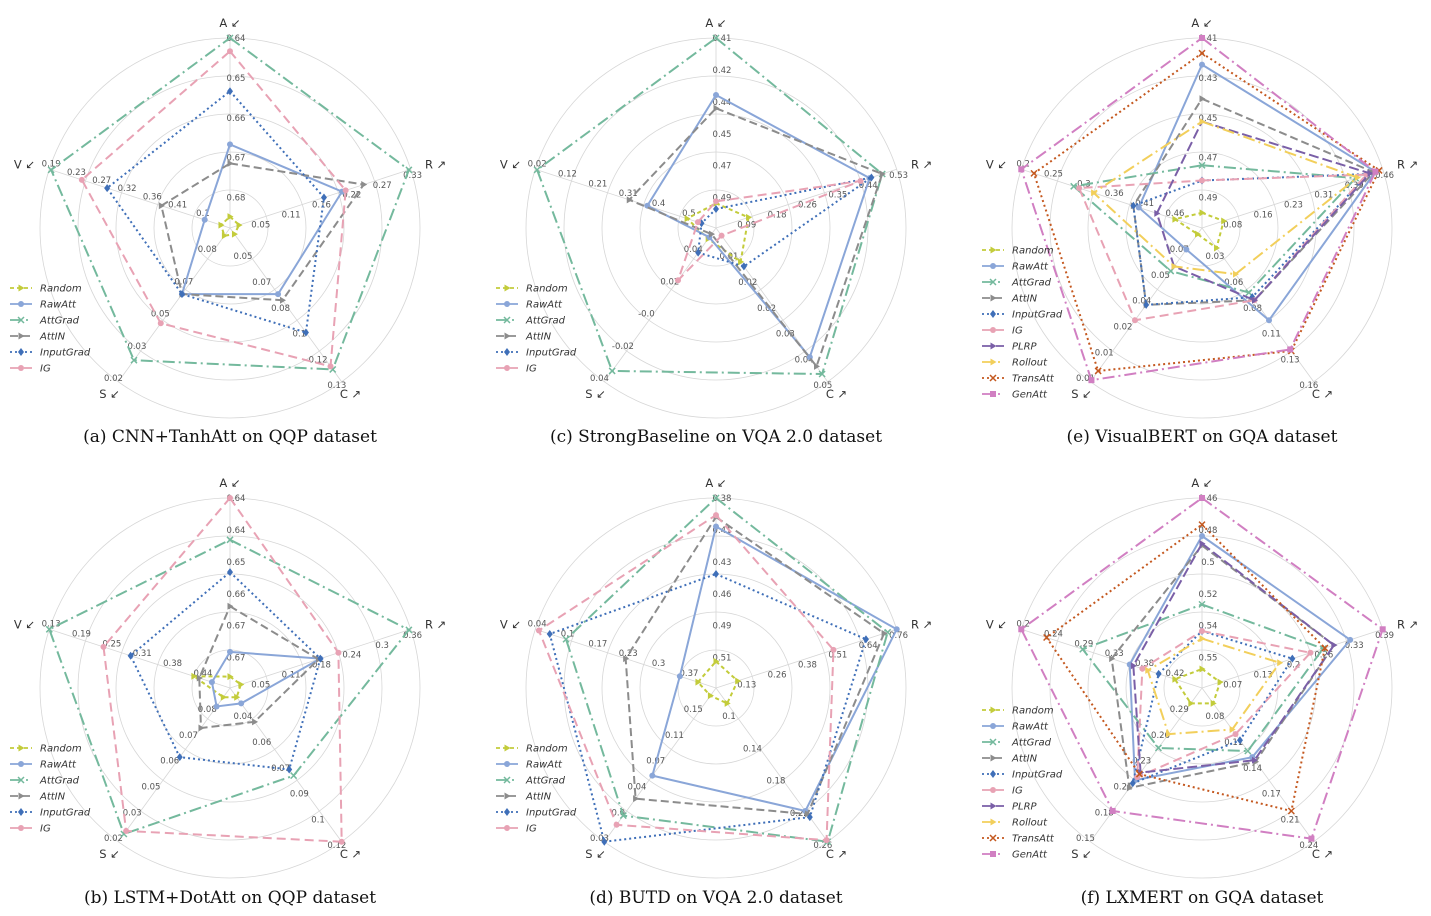 This screenshot has width=1431, height=916. What do you see at coordinates (807, 206) in the screenshot?
I see `tick-label: 0.26` at bounding box center [807, 206].